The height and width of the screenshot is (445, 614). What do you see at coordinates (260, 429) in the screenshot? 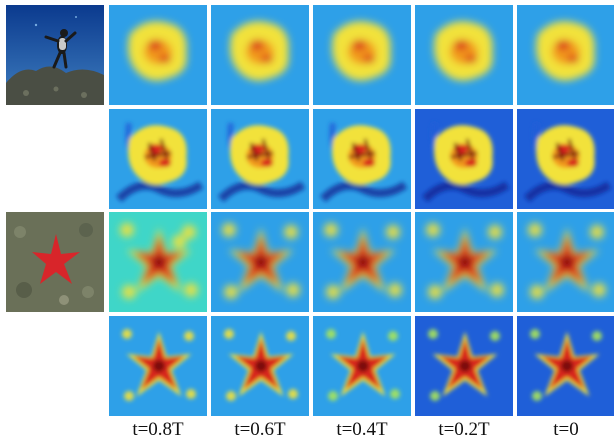
I see `column-label-1: t=0.6T` at bounding box center [260, 429].